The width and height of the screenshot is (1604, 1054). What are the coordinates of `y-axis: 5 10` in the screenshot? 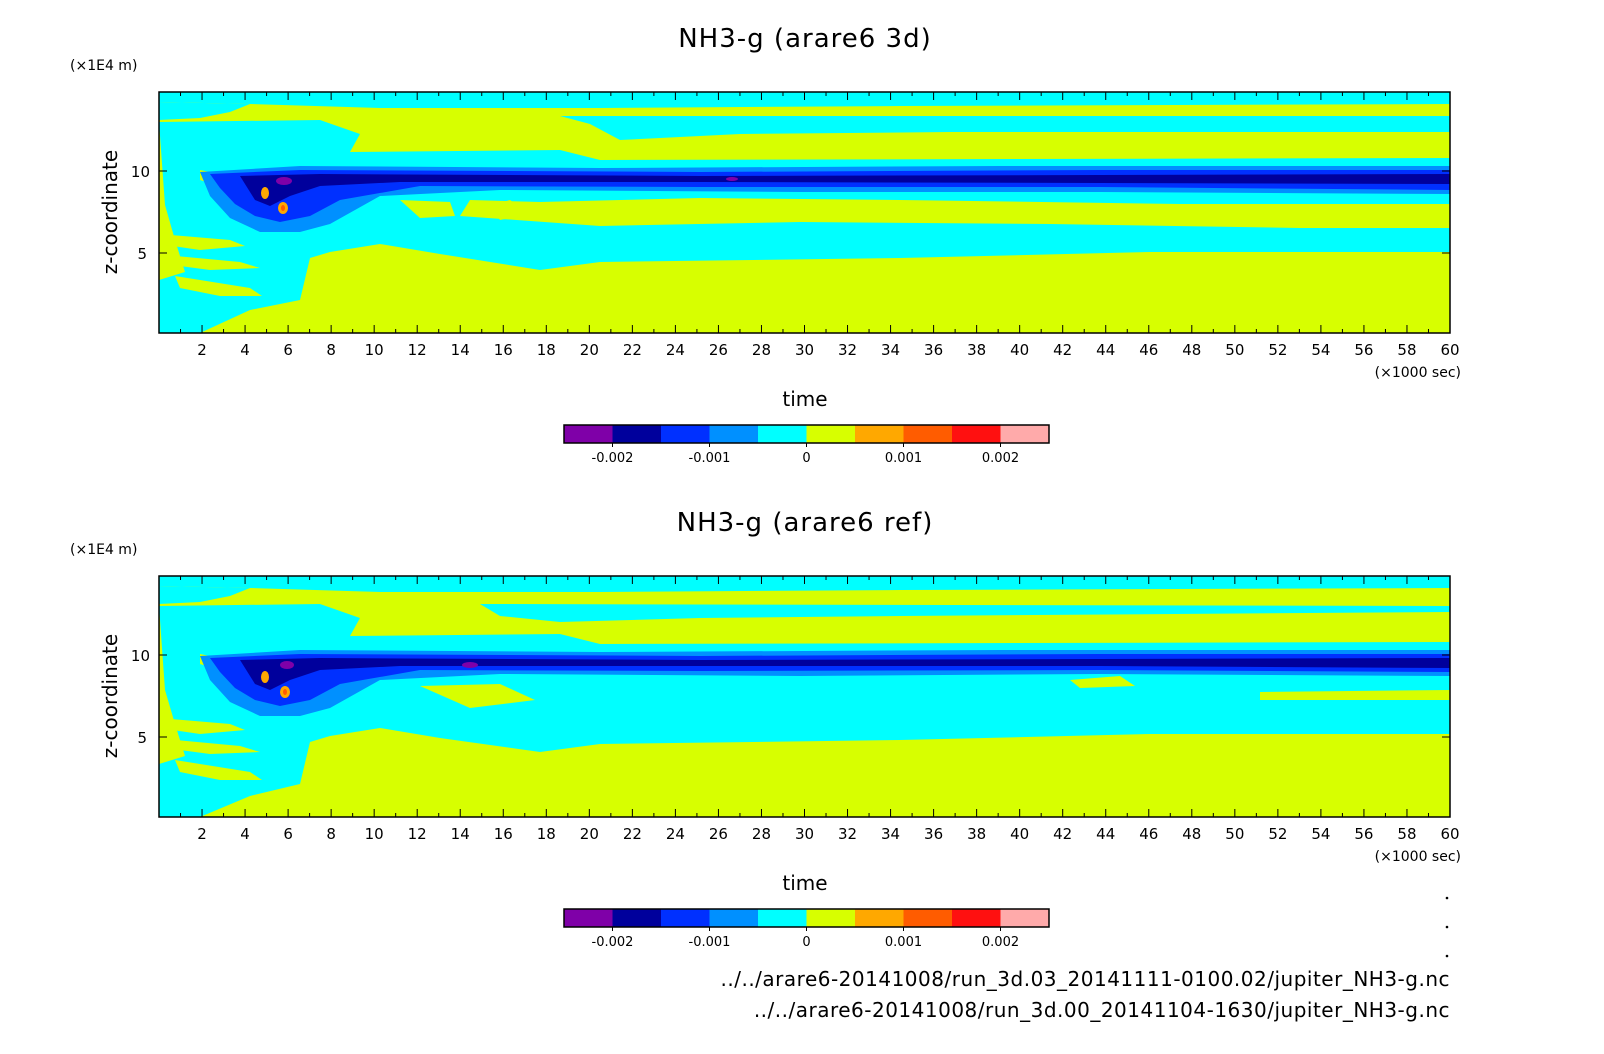 It's located at (790, 697).